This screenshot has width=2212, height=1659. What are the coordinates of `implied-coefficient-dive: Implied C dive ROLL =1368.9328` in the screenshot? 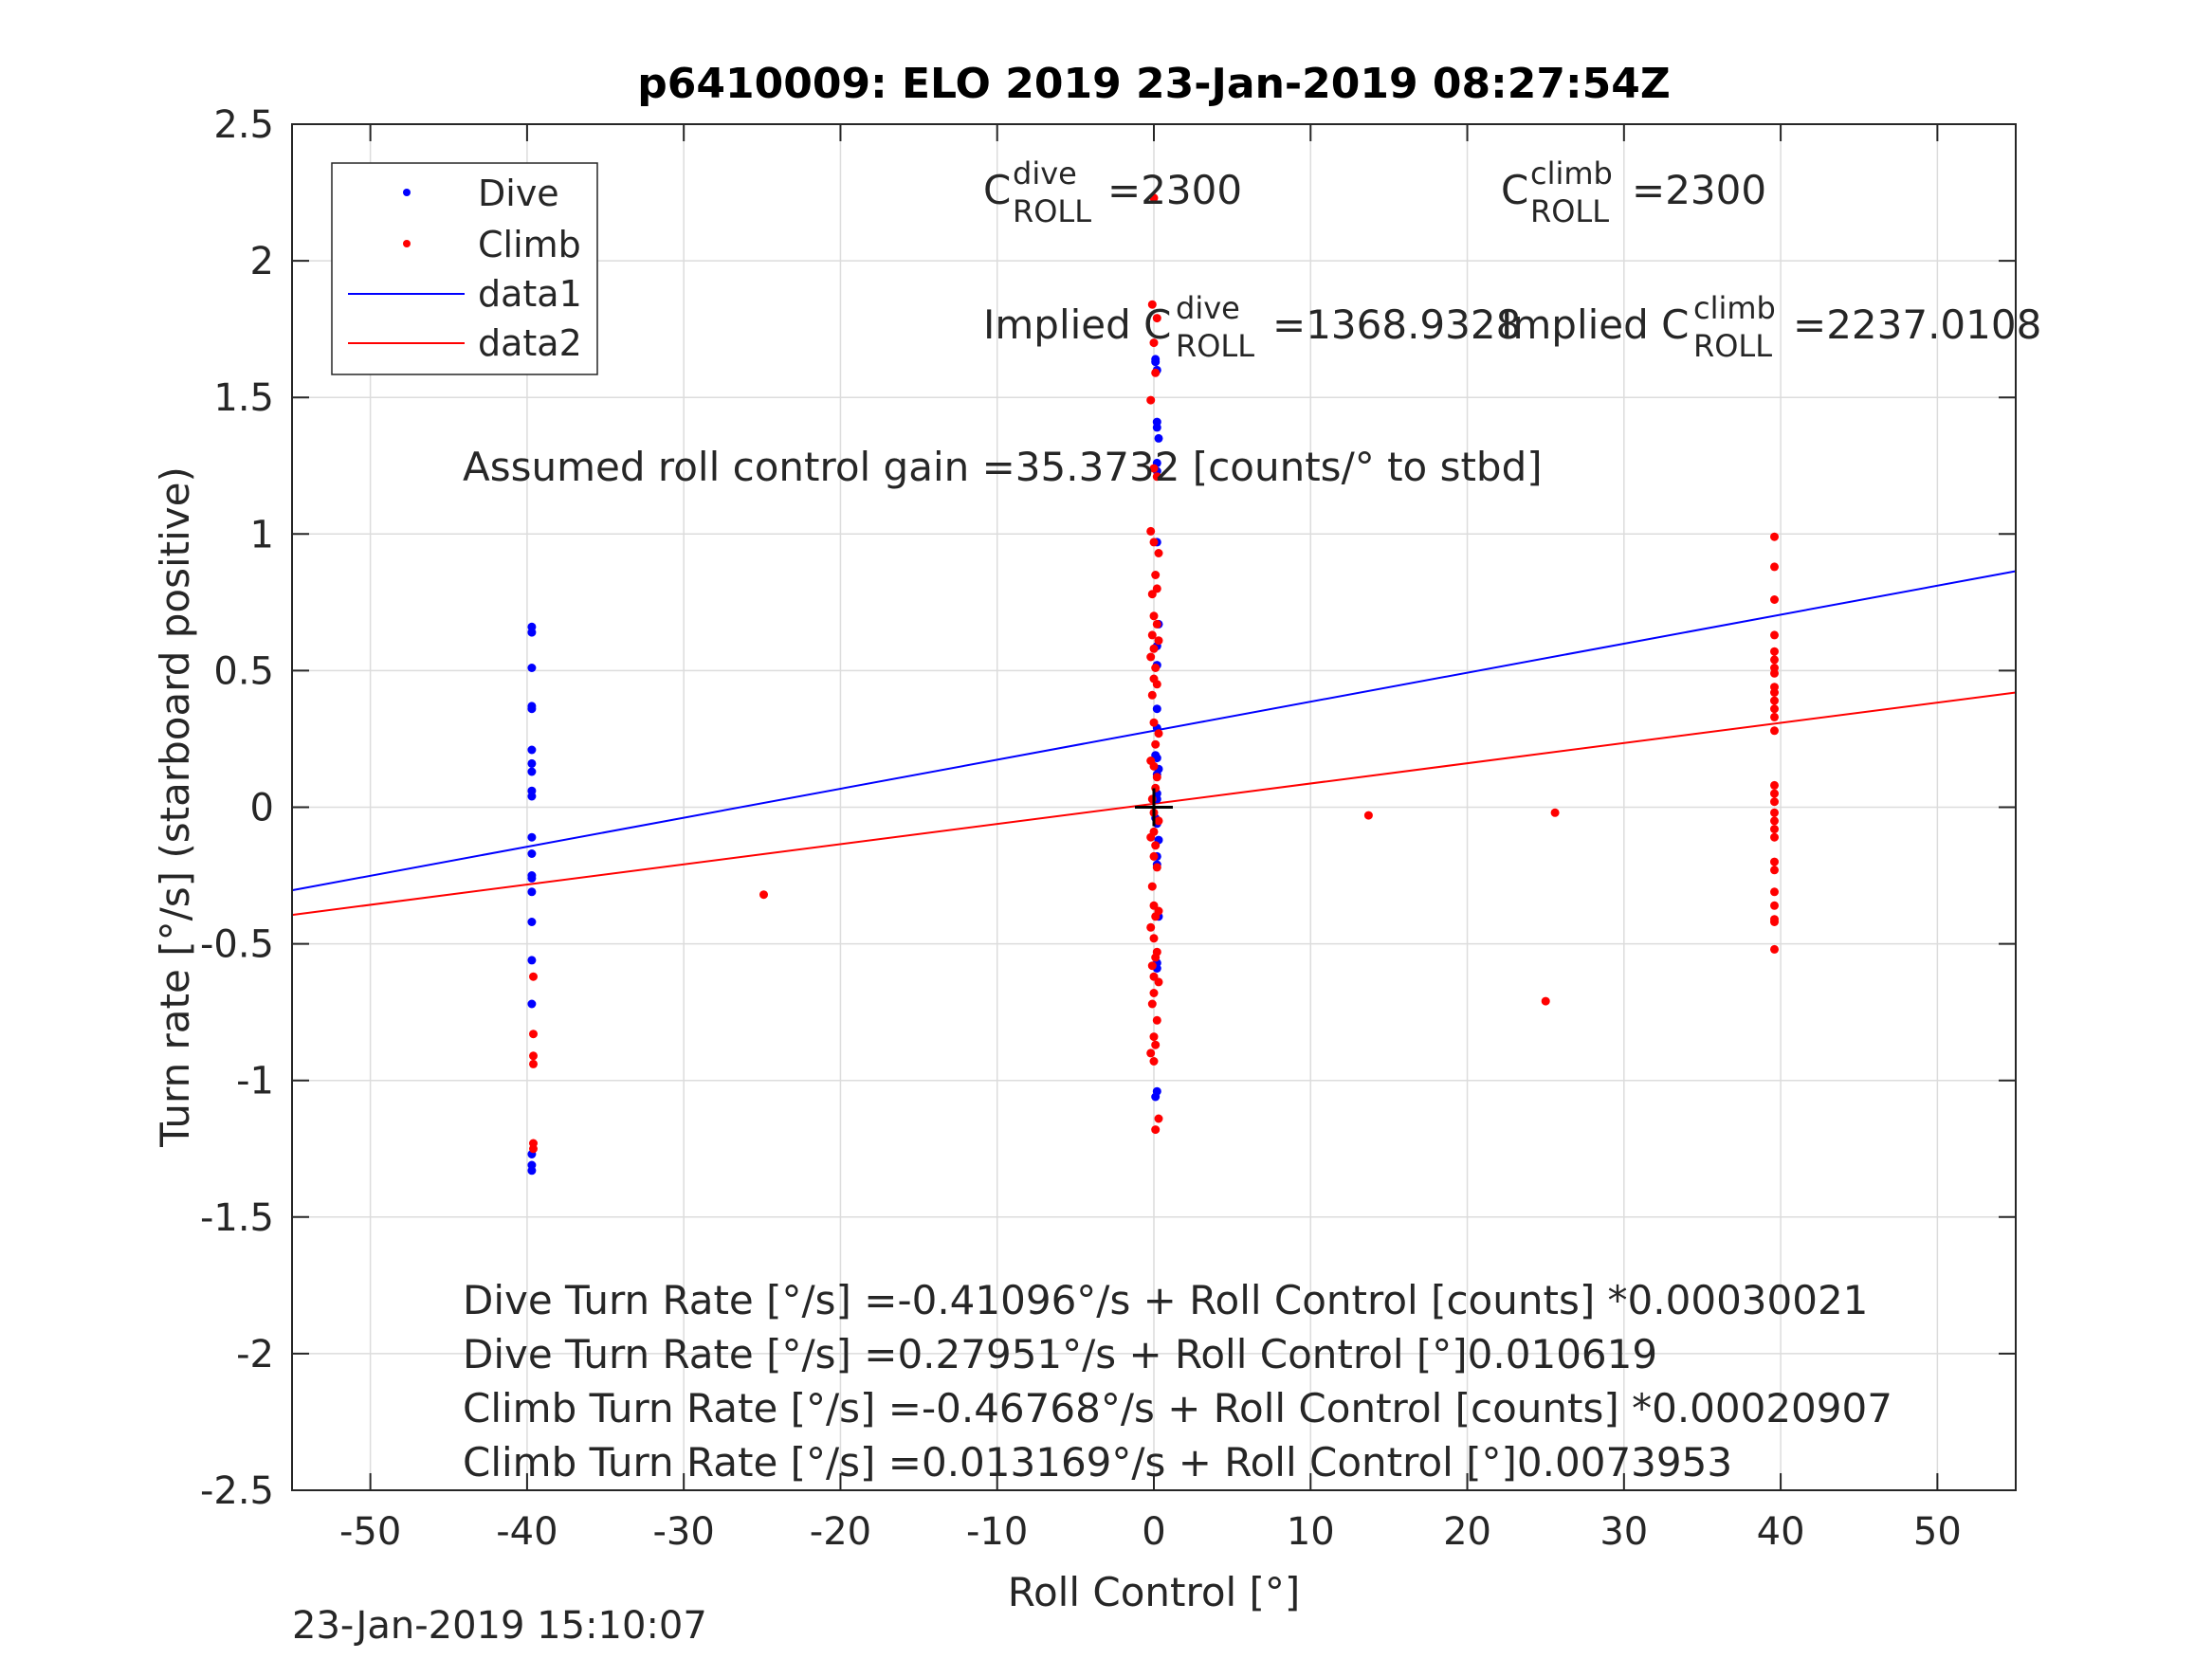 It's located at (1252, 327).